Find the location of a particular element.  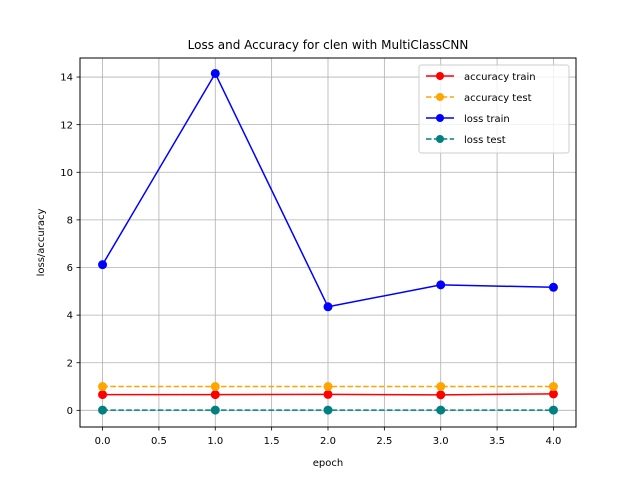

legend-entry: loss test is located at coordinates (466, 140).